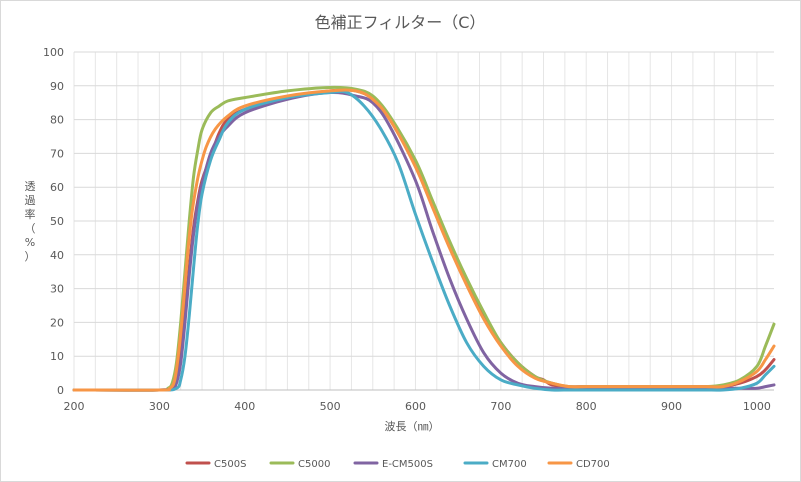 The image size is (801, 482). I want to click on y-tick-label: 20, so click(57, 322).